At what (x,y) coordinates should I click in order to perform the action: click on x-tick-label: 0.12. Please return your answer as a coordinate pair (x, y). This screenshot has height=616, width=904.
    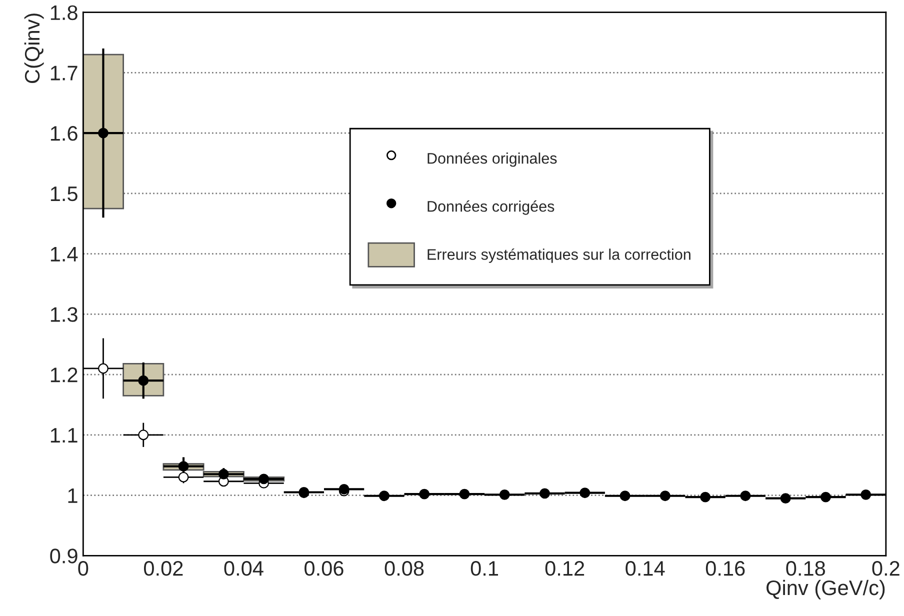
    Looking at the image, I should click on (564, 568).